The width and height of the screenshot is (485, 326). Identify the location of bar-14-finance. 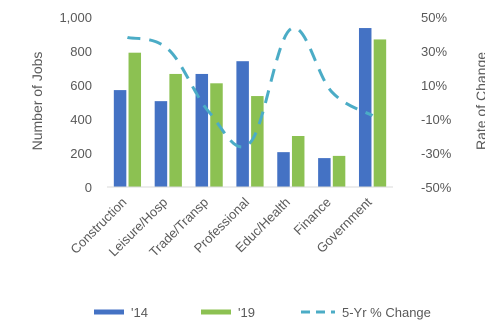
(324, 172).